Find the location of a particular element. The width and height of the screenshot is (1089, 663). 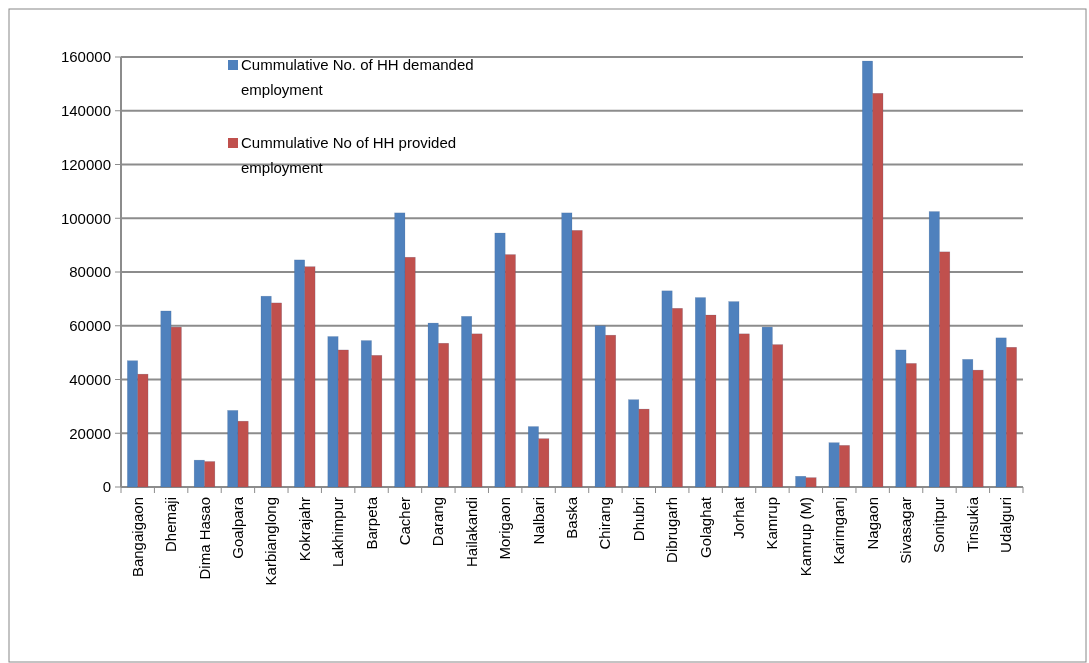

y-tick-label: 100000 is located at coordinates (85, 218).